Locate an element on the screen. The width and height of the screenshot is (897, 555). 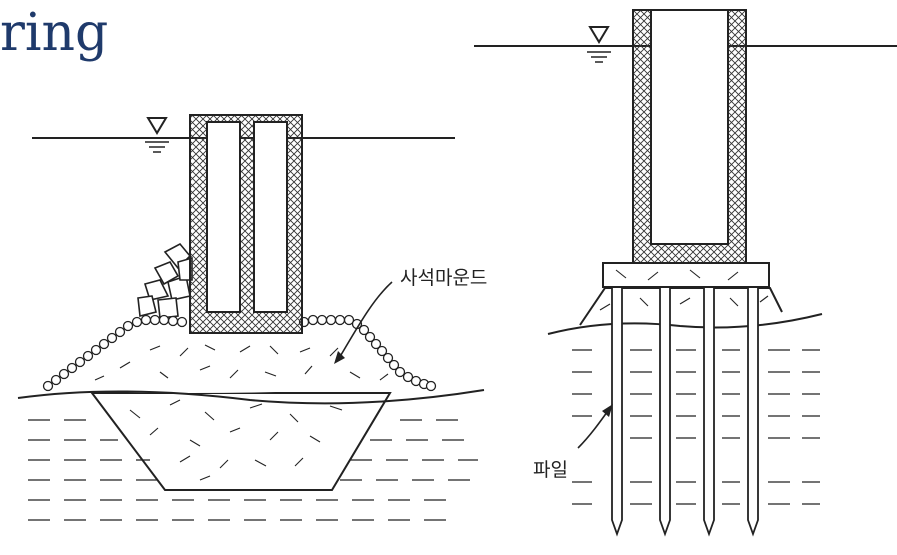
mound-leader-line is located at coordinates (365, 321).